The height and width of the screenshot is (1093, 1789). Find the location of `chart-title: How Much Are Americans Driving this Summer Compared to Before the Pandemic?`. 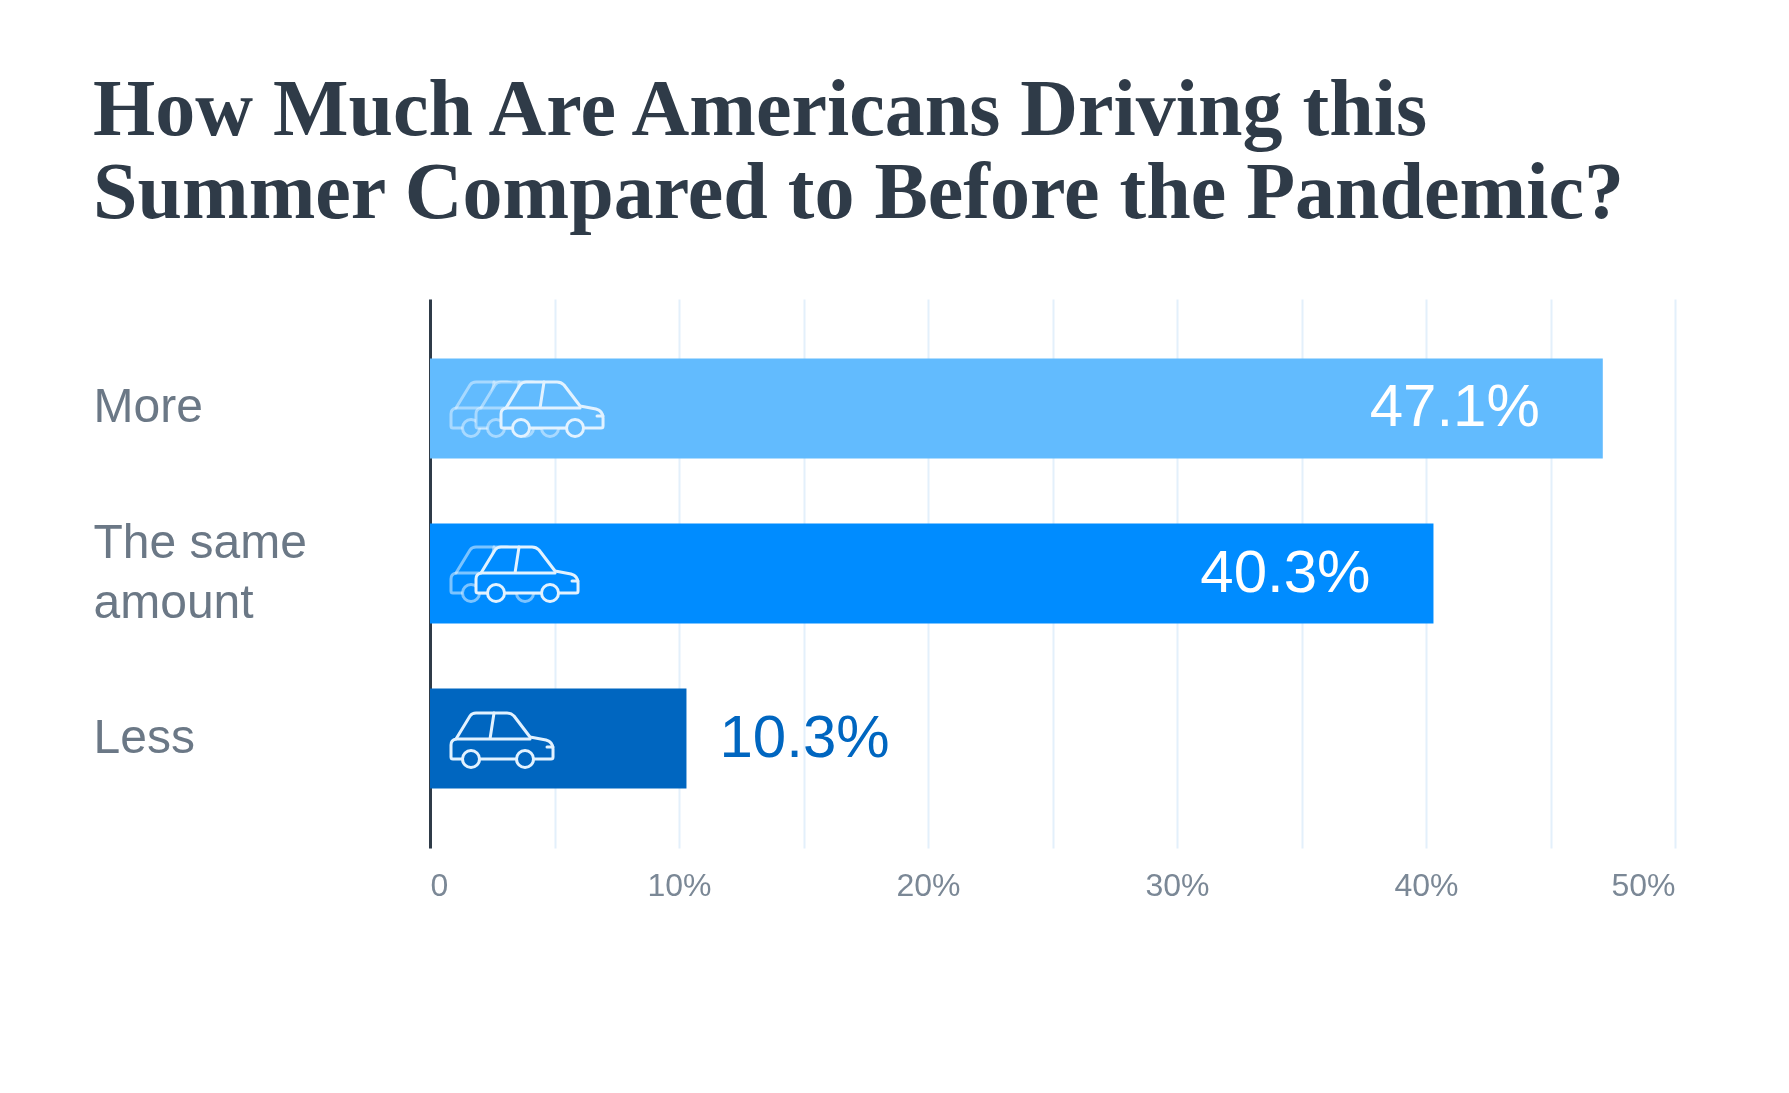

chart-title: How Much Are Americans Driving this Summer Compared to Before the Pandemic? is located at coordinates (858, 149).